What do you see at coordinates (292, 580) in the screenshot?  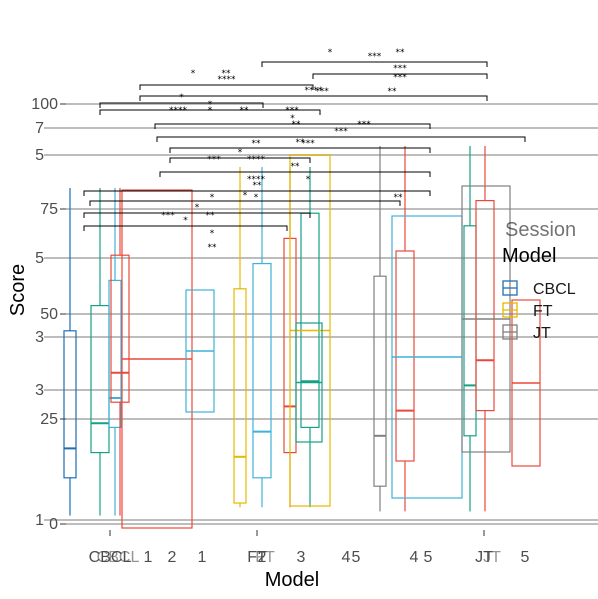 I see `x-axis-title: Model` at bounding box center [292, 580].